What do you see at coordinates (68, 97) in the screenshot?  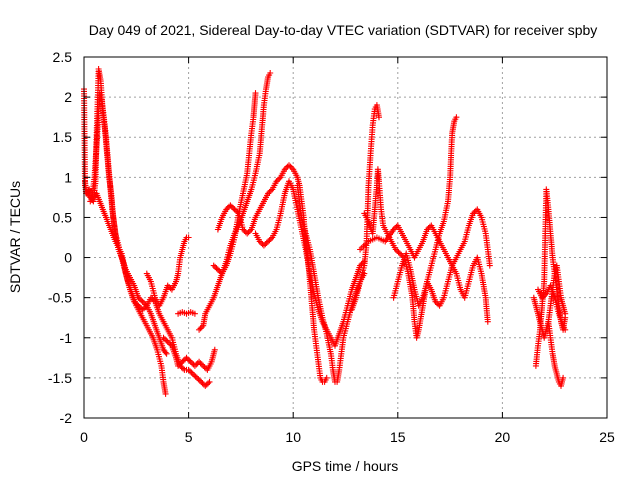 I see `y-tick-label: 2` at bounding box center [68, 97].